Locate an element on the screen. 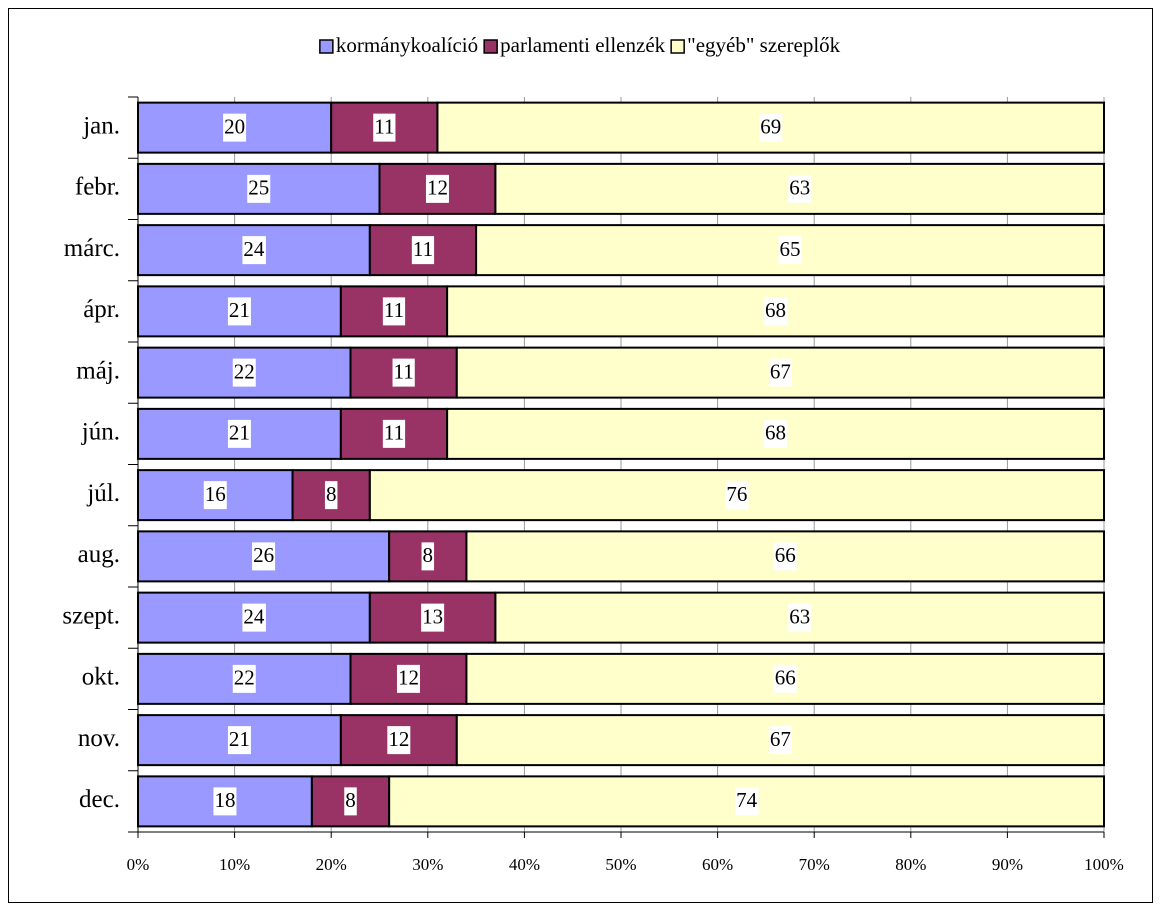 The width and height of the screenshot is (1161, 911). legend-label: parlamenti ellenzék is located at coordinates (582, 45).